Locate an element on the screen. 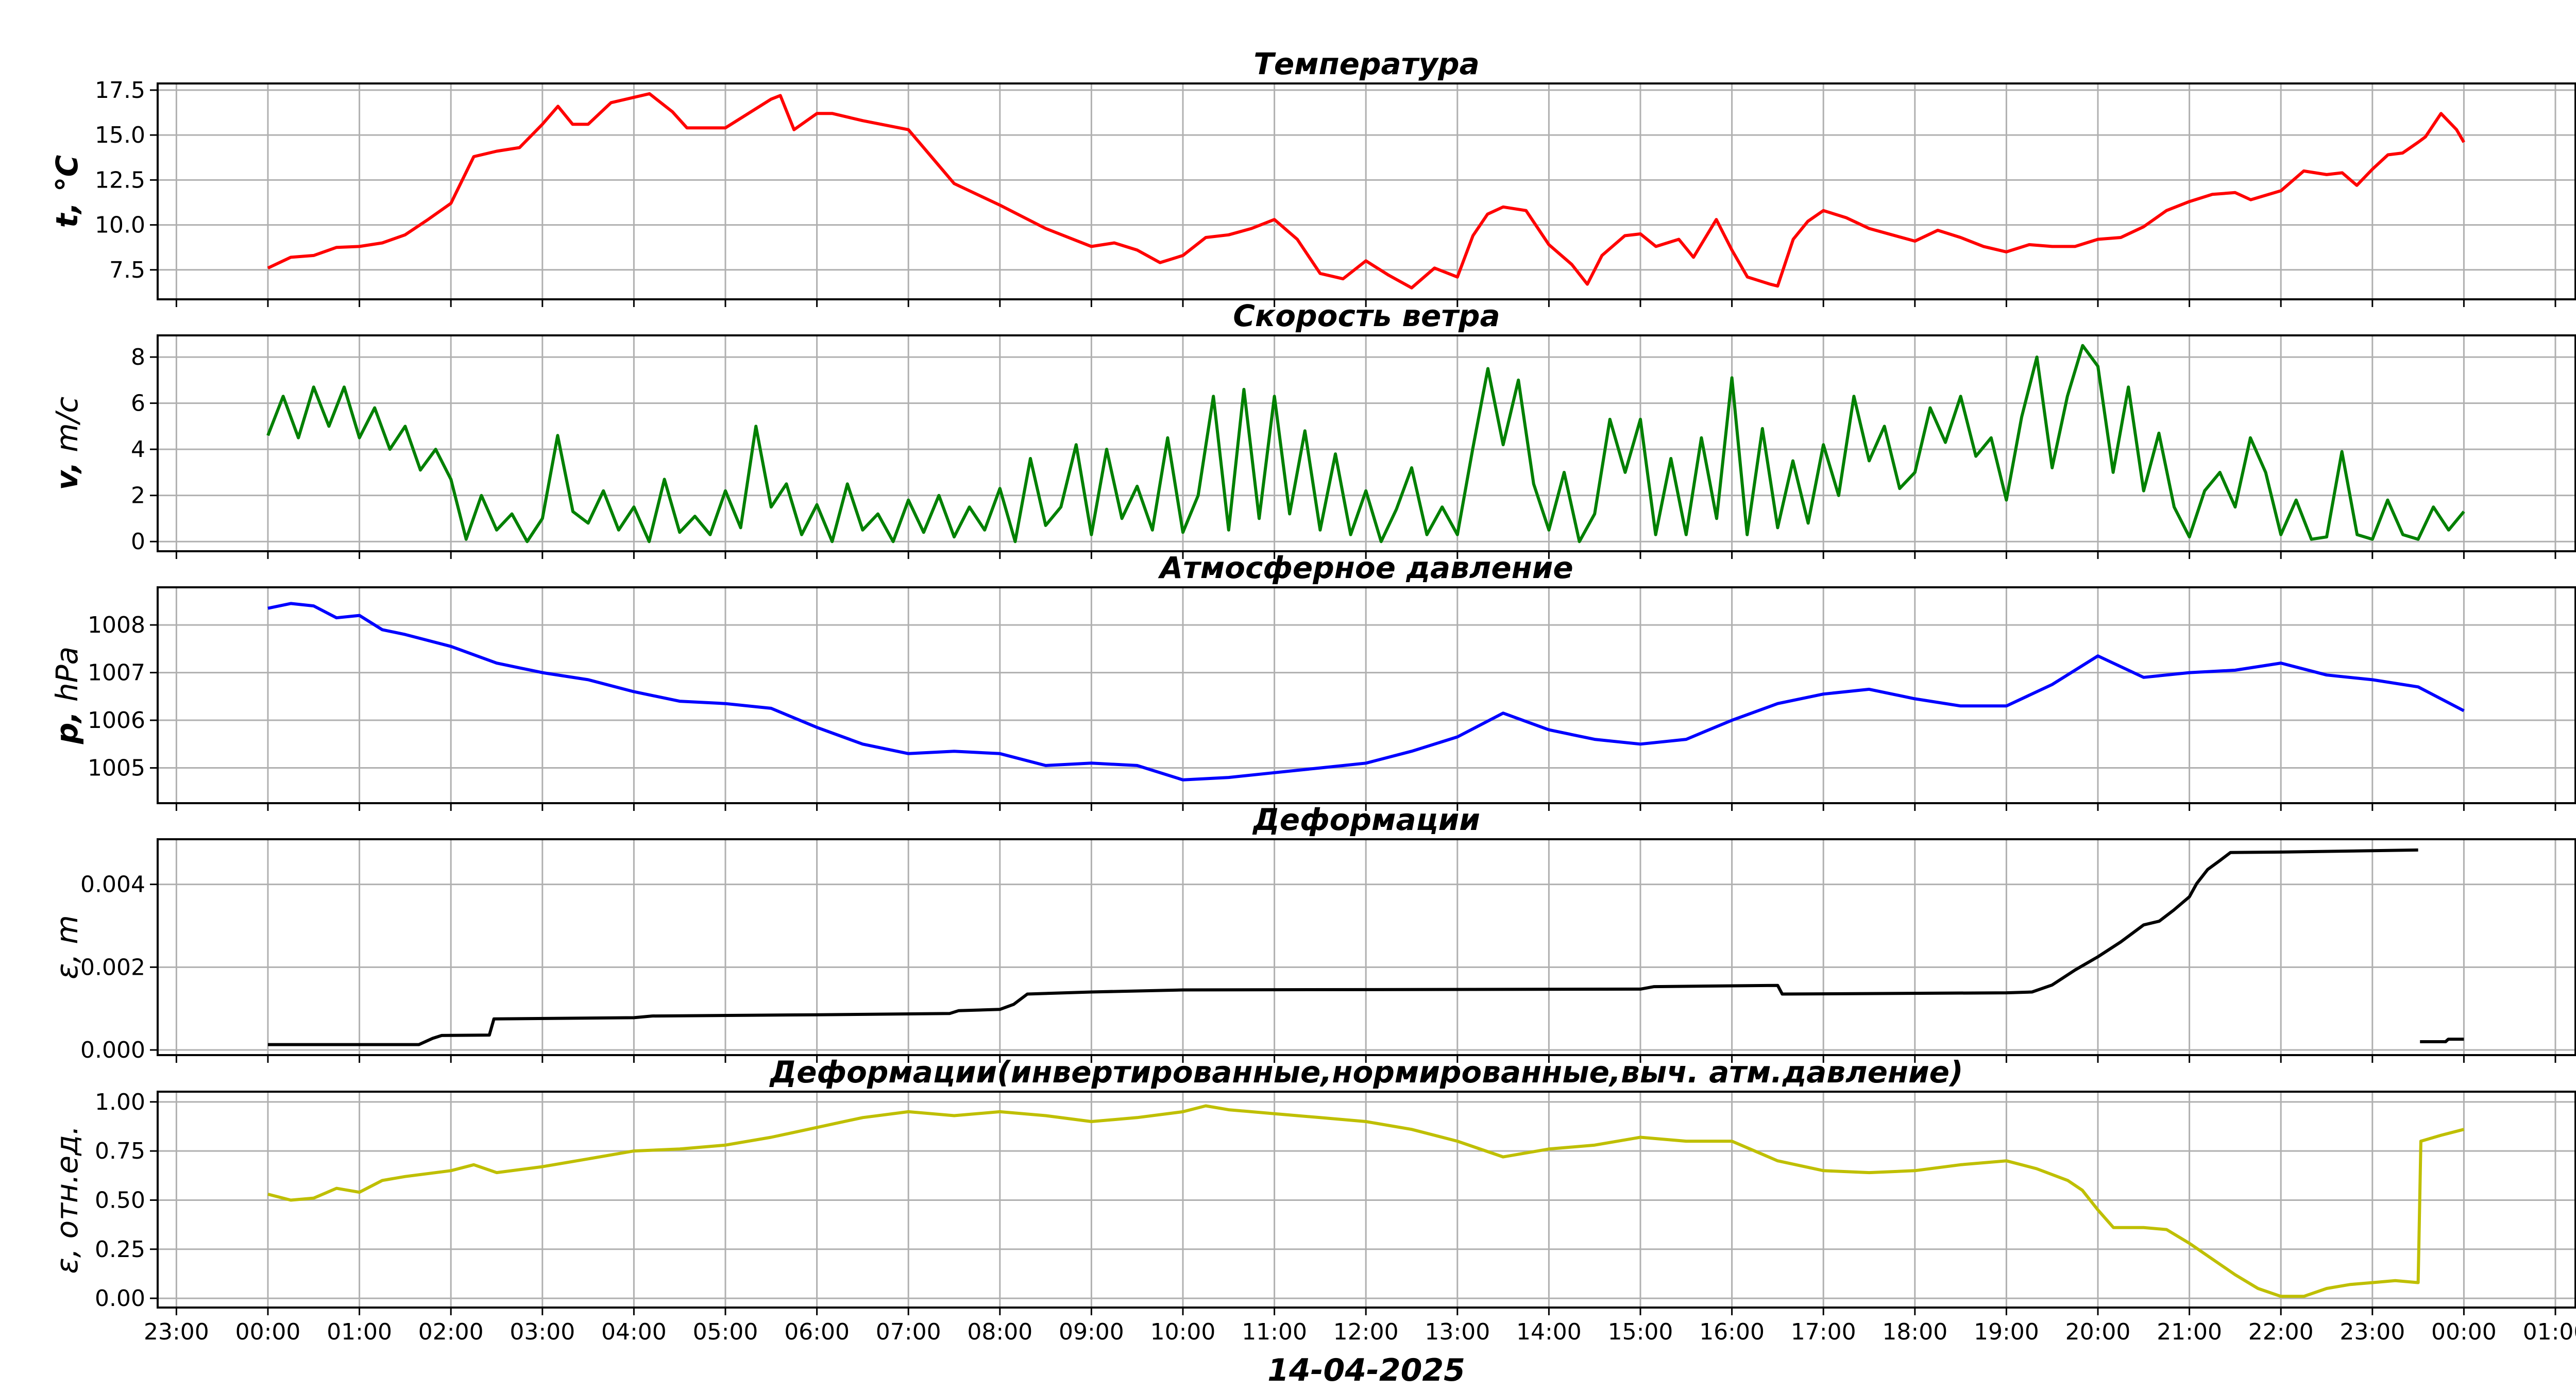  y-axis-label: p, hPa is located at coordinates (66, 695).